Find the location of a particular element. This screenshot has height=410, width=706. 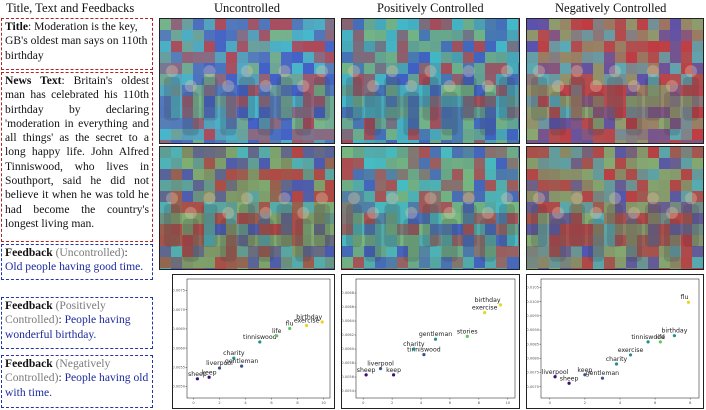

heatmap-uncontrolled-bottom is located at coordinates (247, 208).